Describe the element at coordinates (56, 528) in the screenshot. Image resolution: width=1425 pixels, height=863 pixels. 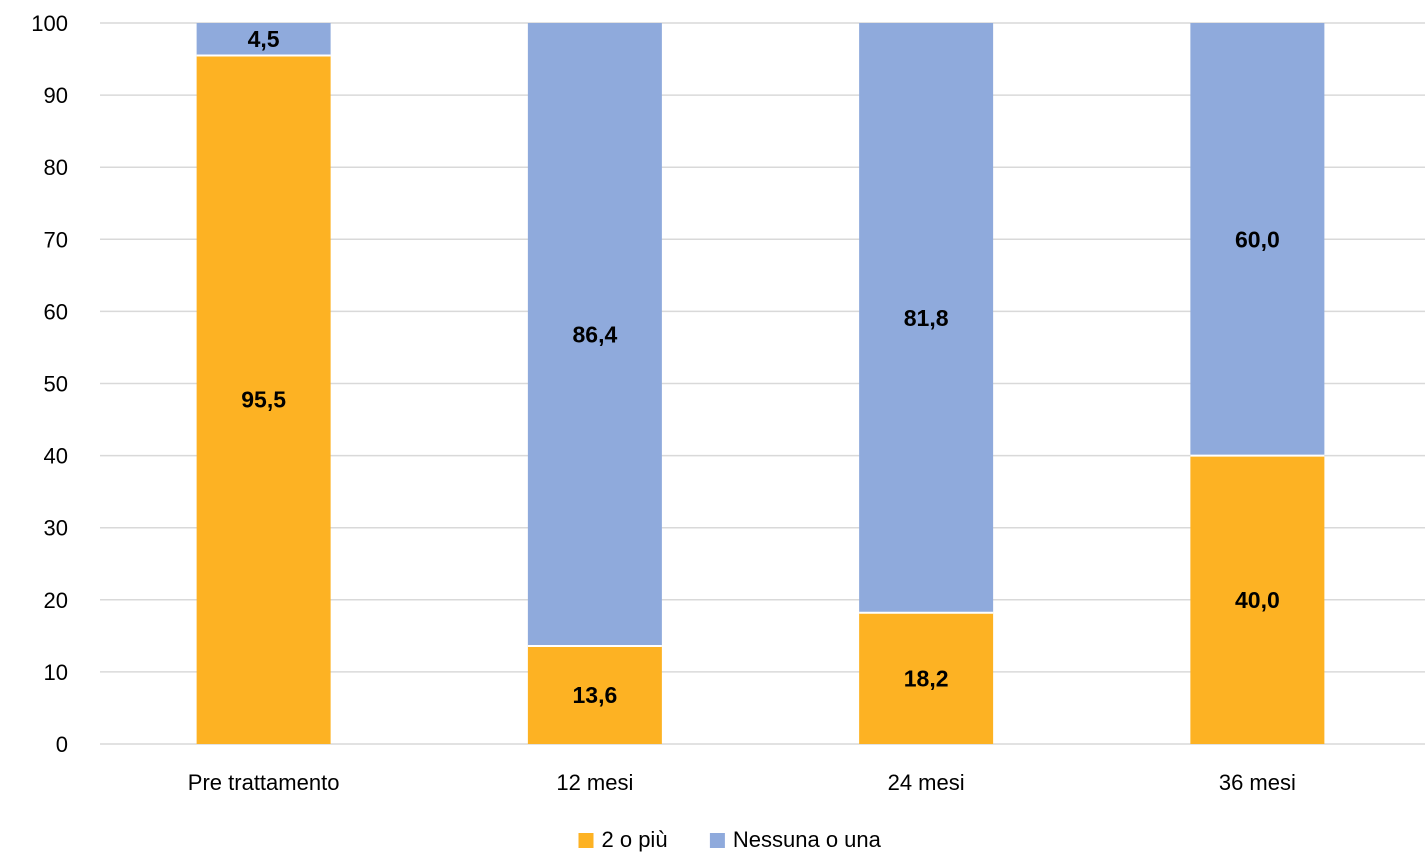
I see `y-tick-label: 30` at that location.